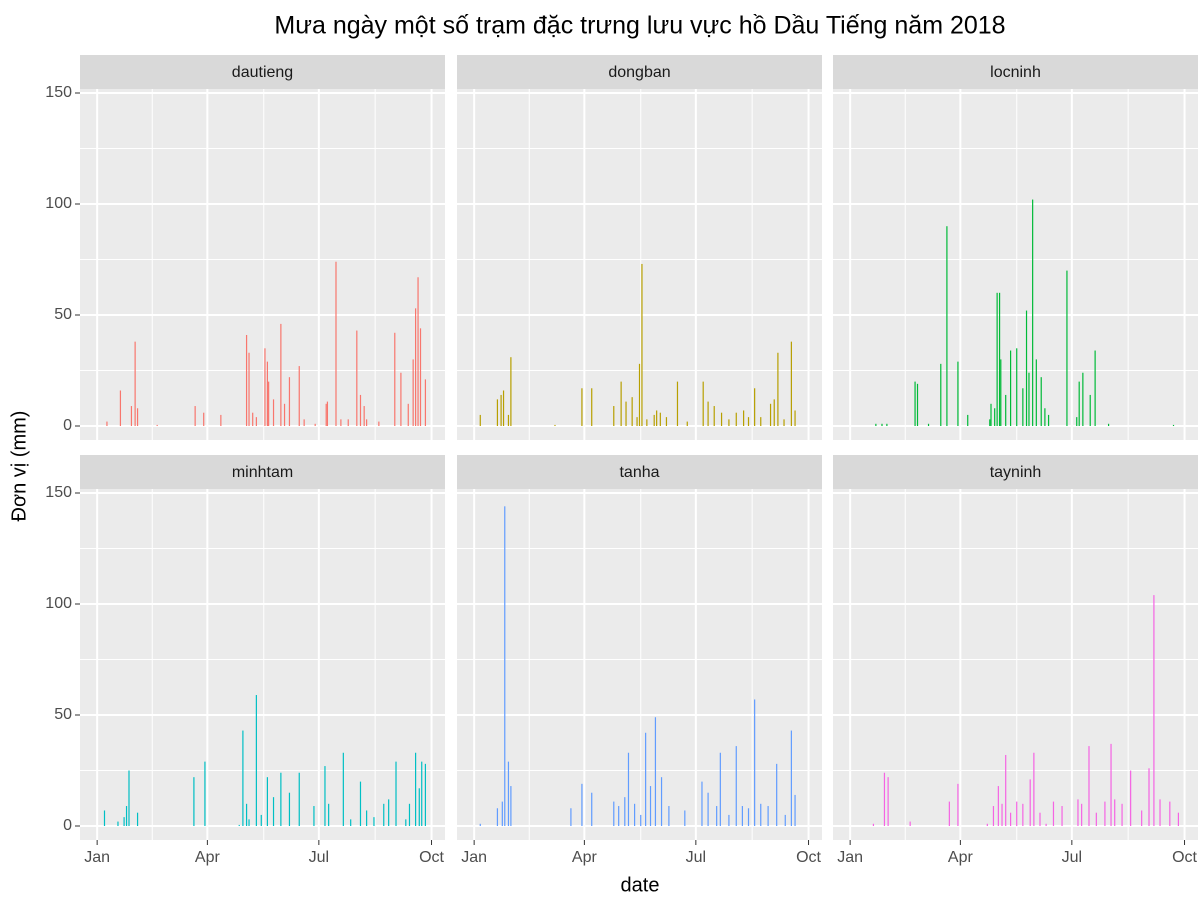  Describe the element at coordinates (1016, 472) in the screenshot. I see `facet-label: tayninh` at that location.